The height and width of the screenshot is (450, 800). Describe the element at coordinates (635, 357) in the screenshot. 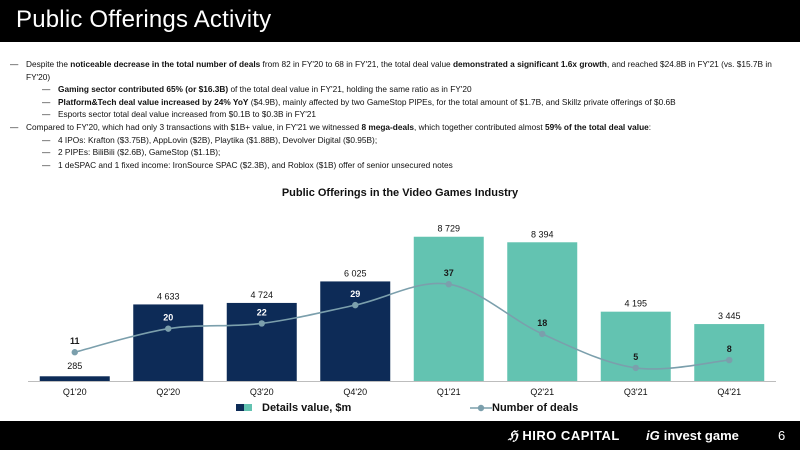

I see `deal-count-label: 5` at that location.